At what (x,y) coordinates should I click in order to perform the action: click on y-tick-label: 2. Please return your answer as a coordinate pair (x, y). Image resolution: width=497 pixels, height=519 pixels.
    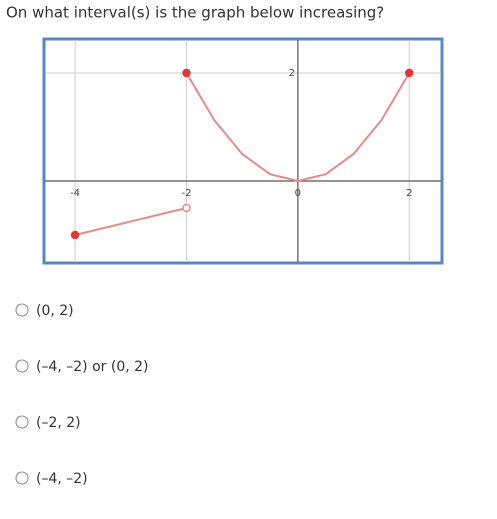
    Looking at the image, I should click on (292, 73).